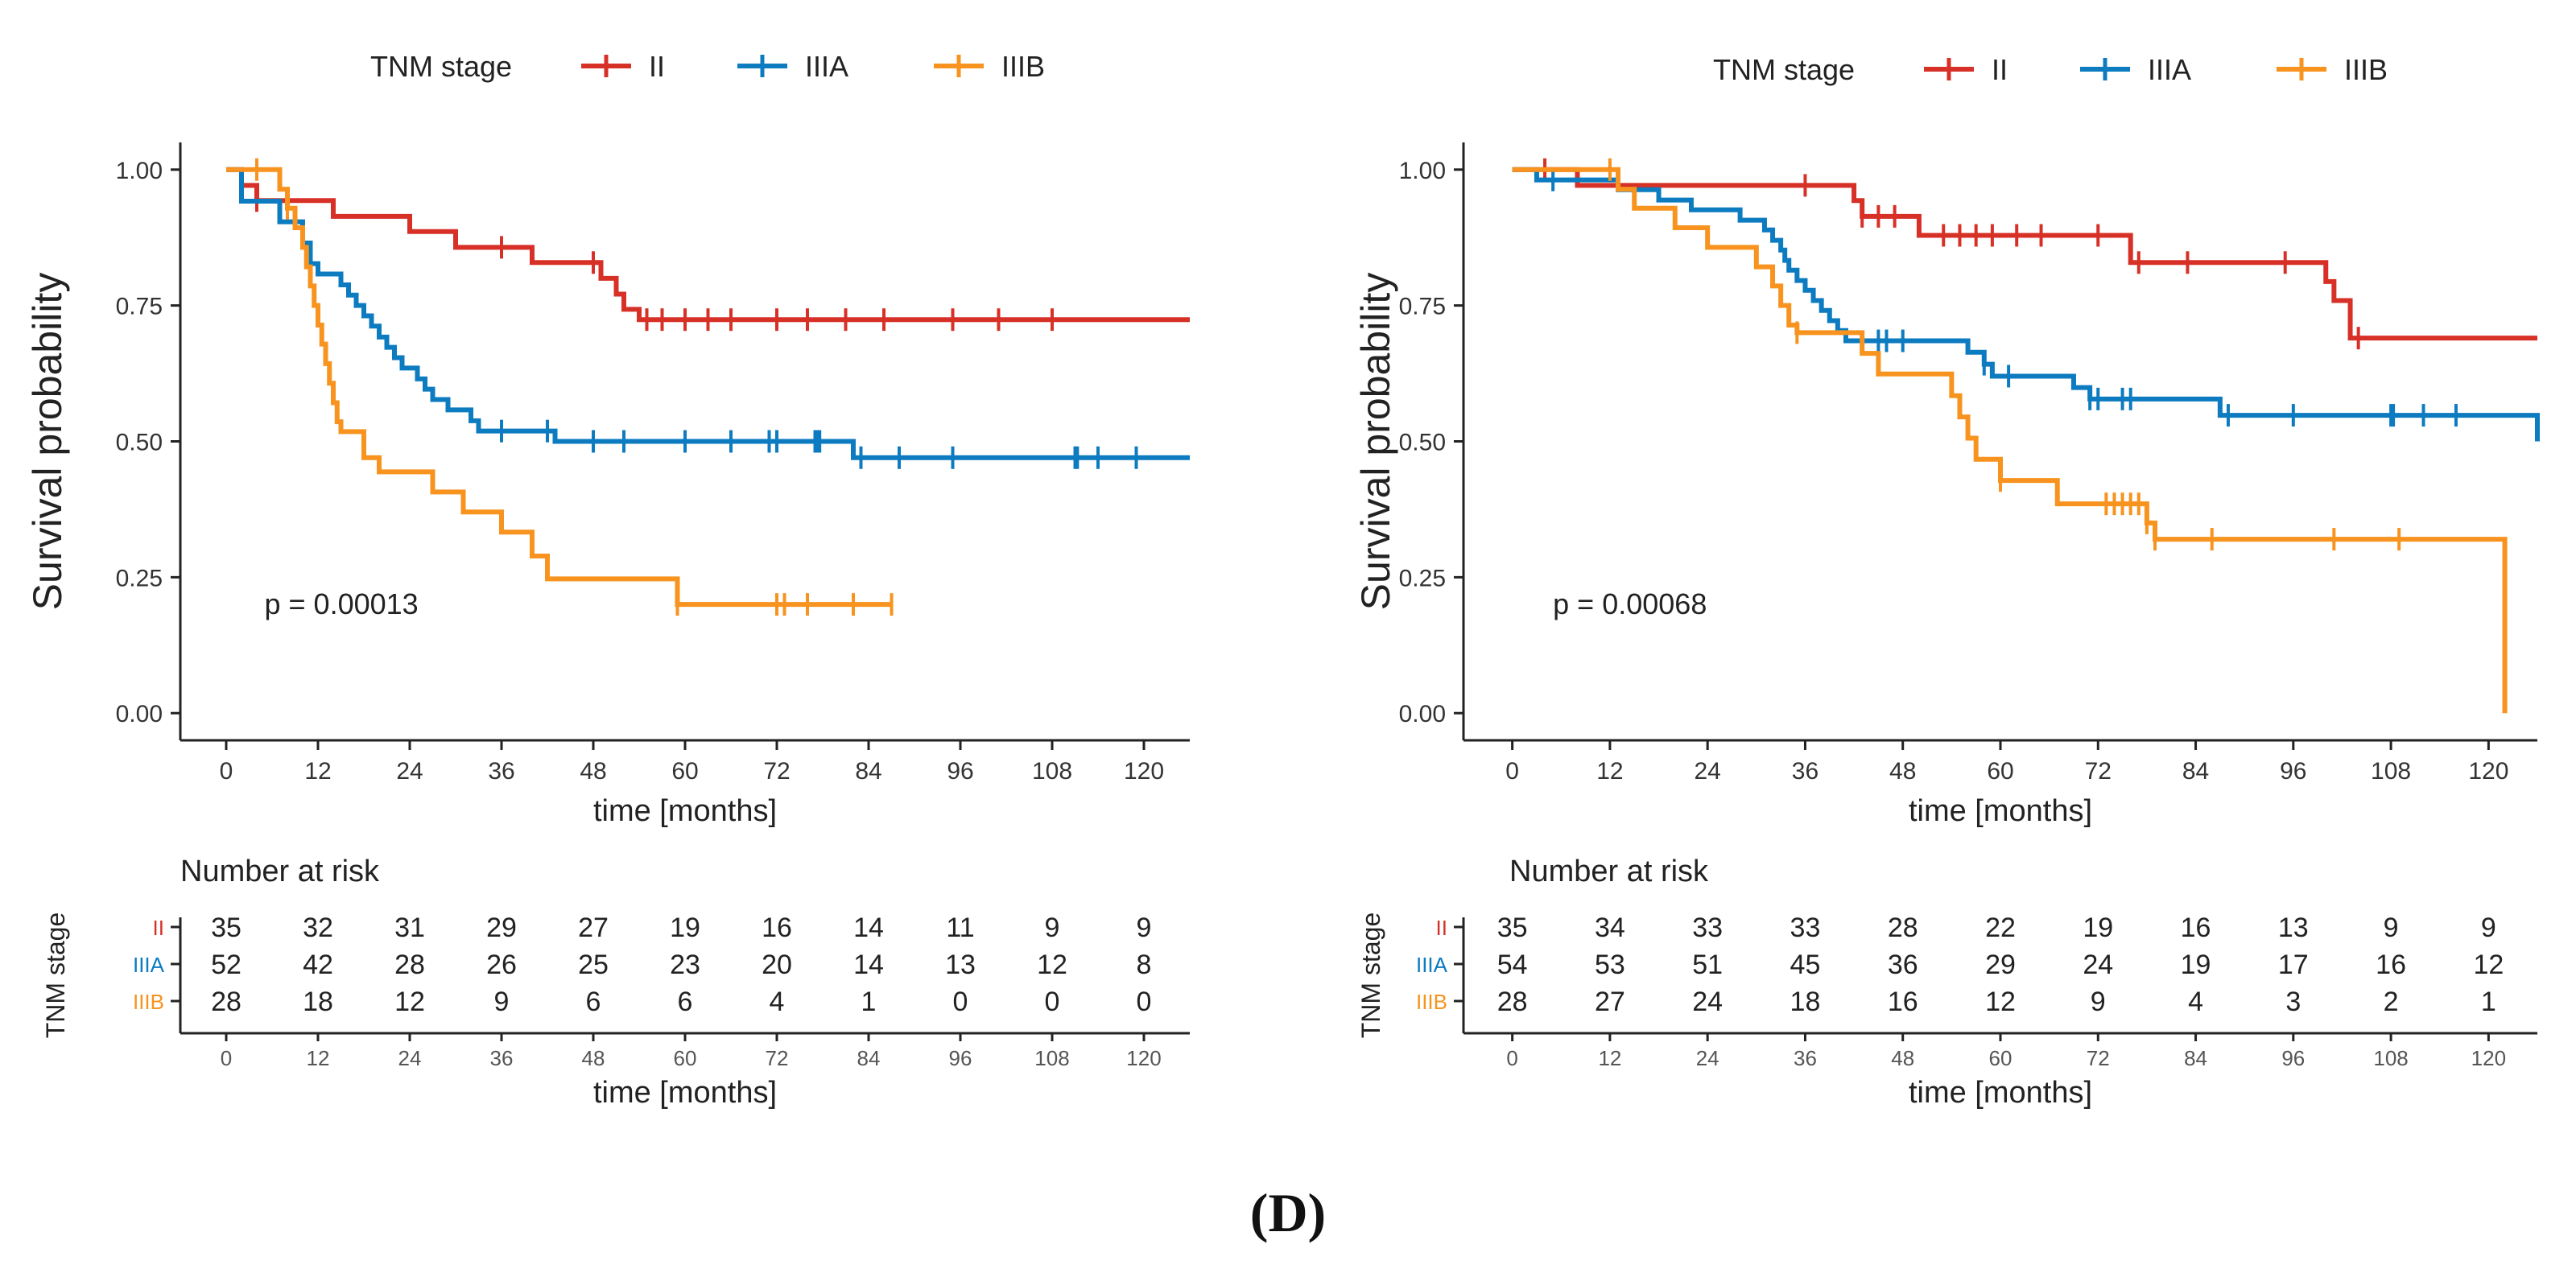  I want to click on risk-table-cell: 51, so click(1707, 965).